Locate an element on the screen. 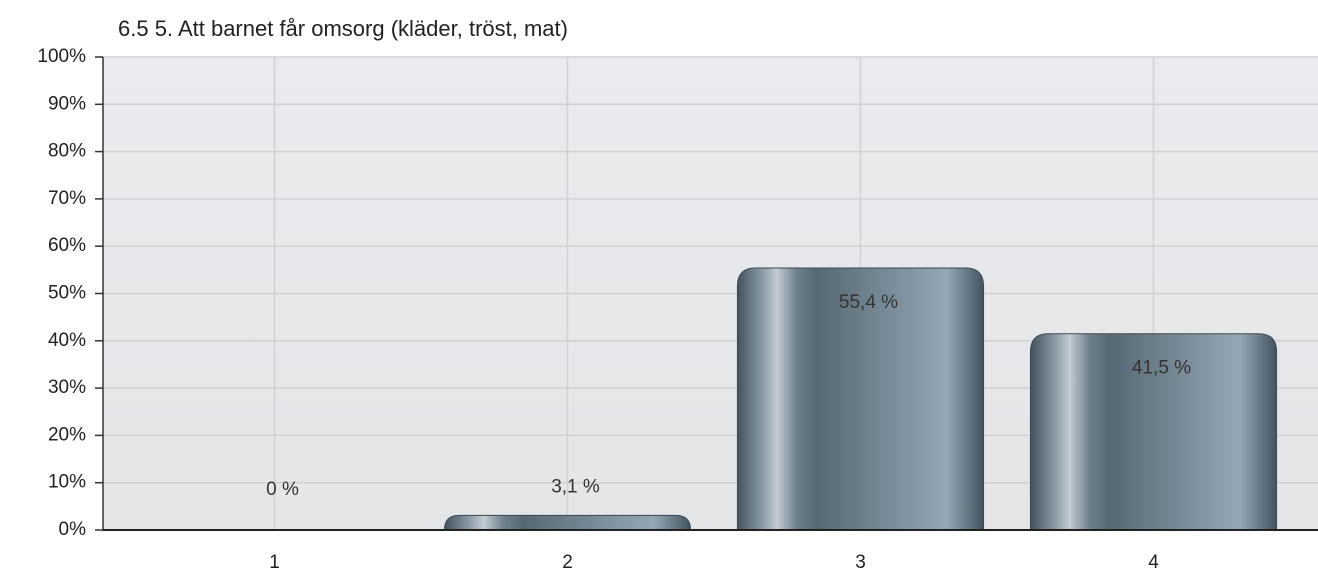  y-tick-label: 60% is located at coordinates (67, 245).